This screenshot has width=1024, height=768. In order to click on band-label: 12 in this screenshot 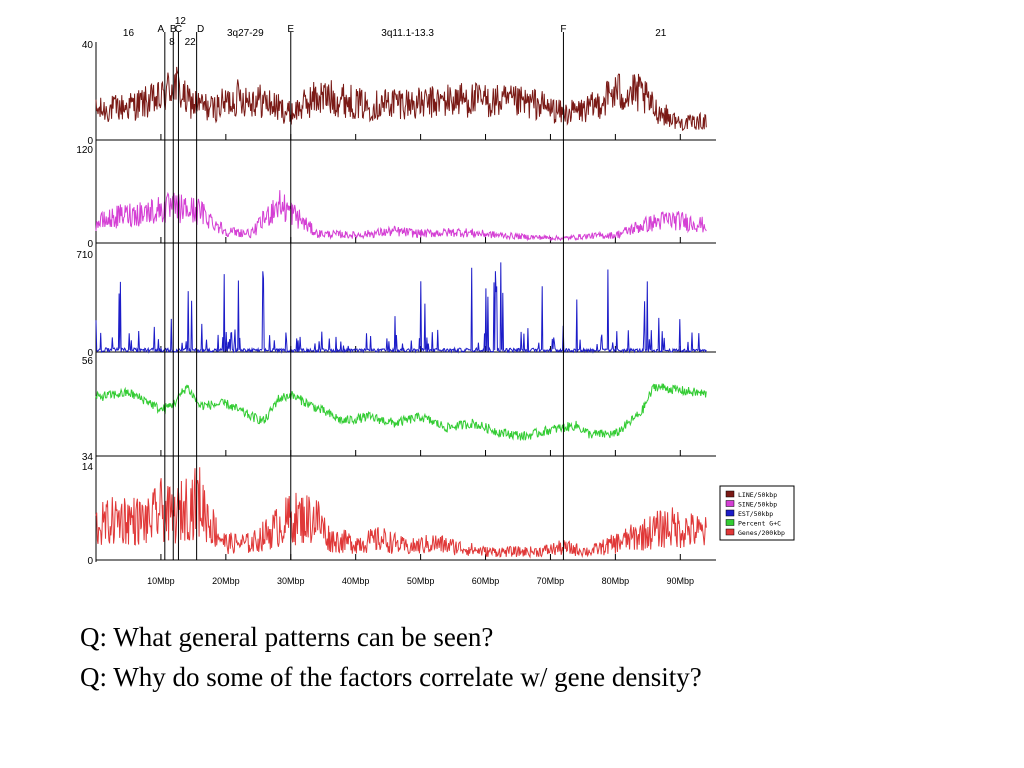, I will do `click(181, 21)`.